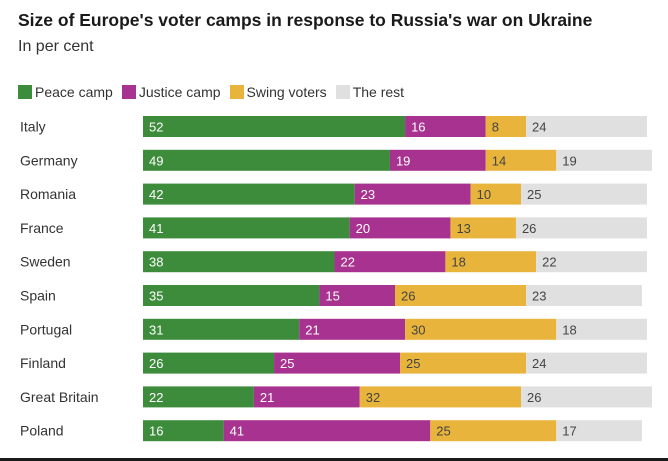 The width and height of the screenshot is (668, 461). Describe the element at coordinates (287, 363) in the screenshot. I see `data-label-finland-justice-camp: 25` at that location.